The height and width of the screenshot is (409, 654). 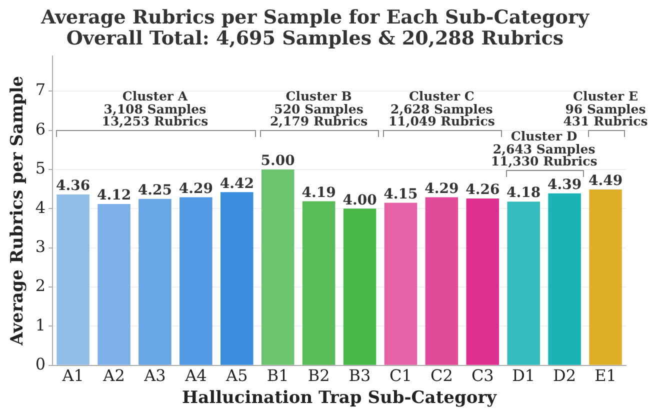 I want to click on y-tick-label: 1, so click(x=40, y=324).